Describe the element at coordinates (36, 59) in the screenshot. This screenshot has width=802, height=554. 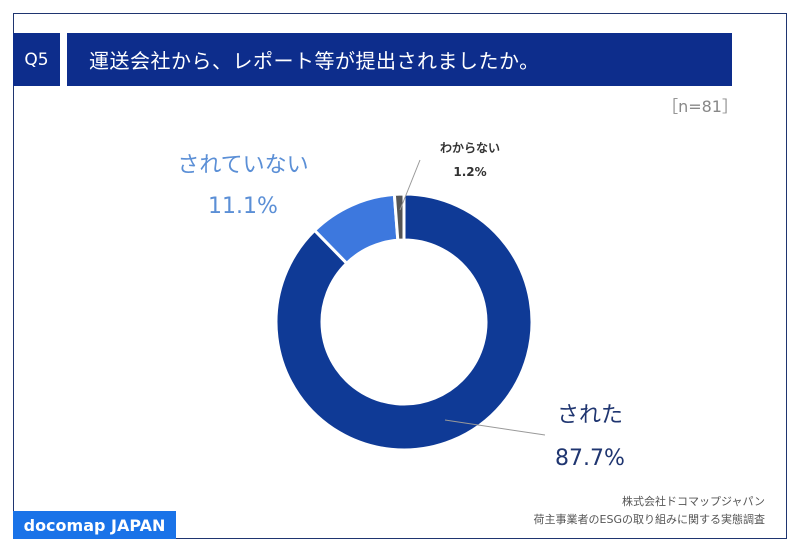
I see `question-number: Q5` at that location.